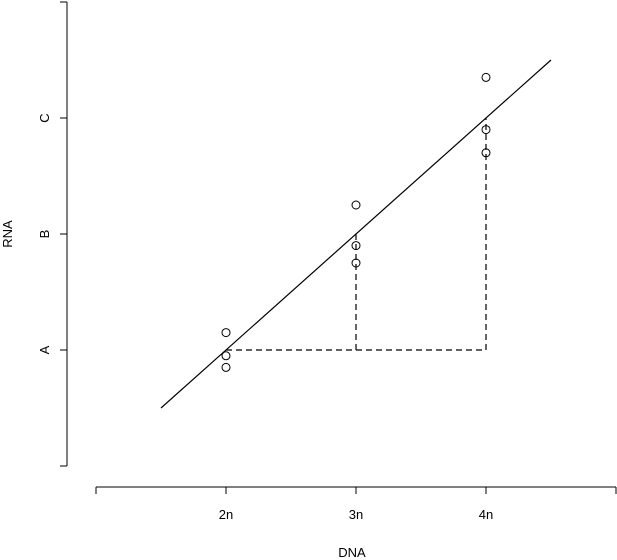  I want to click on y-tick-label: B, so click(44, 234).